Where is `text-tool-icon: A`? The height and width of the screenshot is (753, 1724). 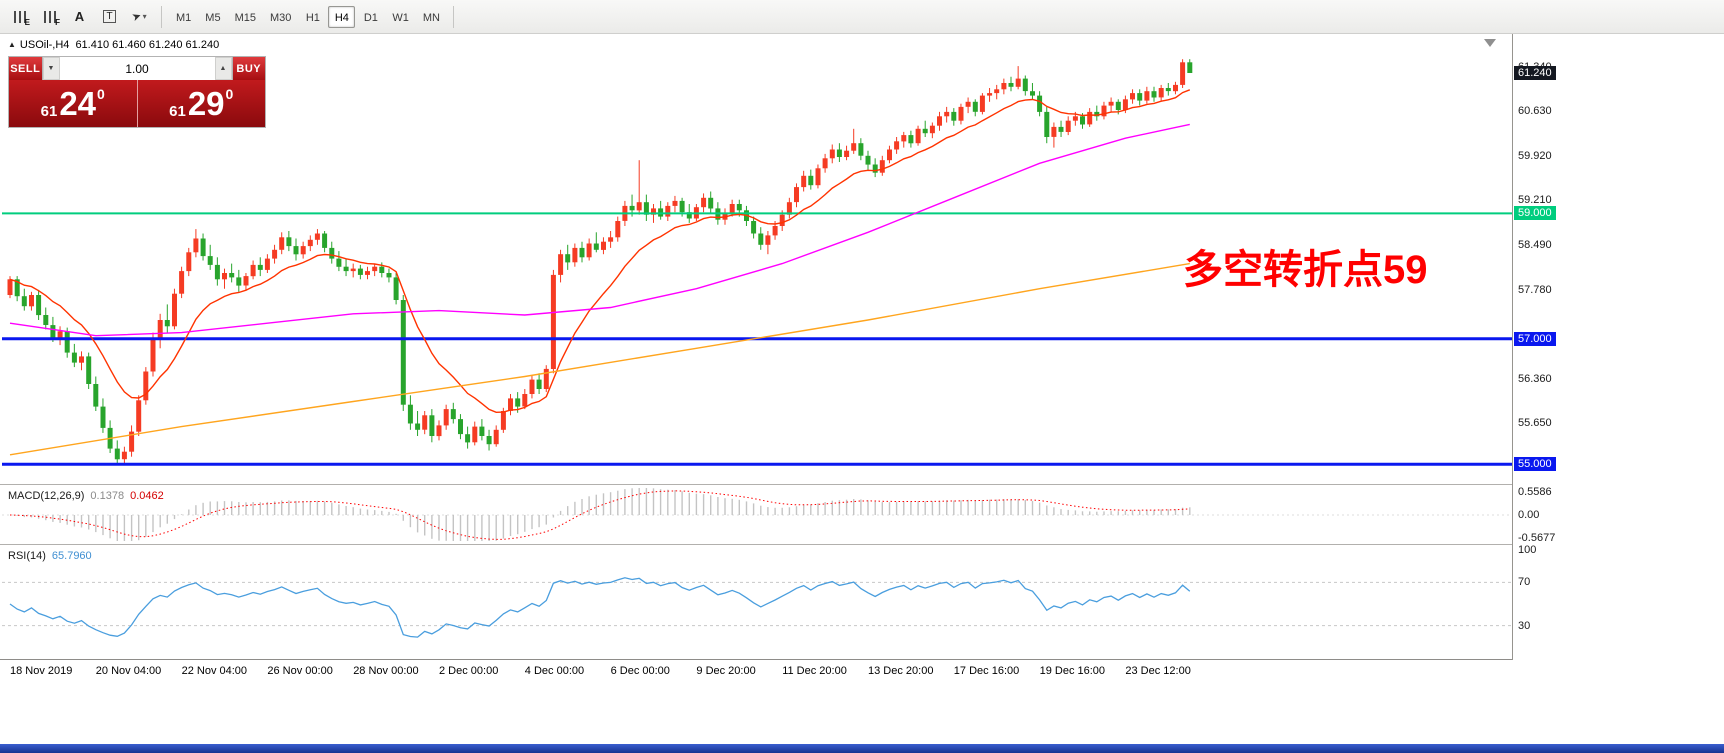
text-tool-icon: A is located at coordinates (79, 16).